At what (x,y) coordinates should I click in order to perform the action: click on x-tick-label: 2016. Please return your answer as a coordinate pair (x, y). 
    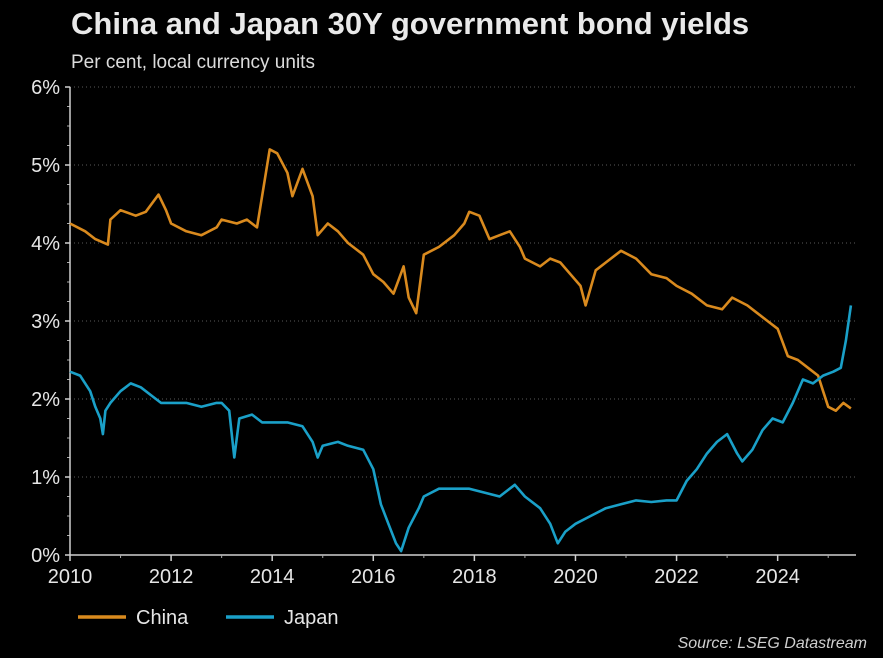
    Looking at the image, I should click on (373, 577).